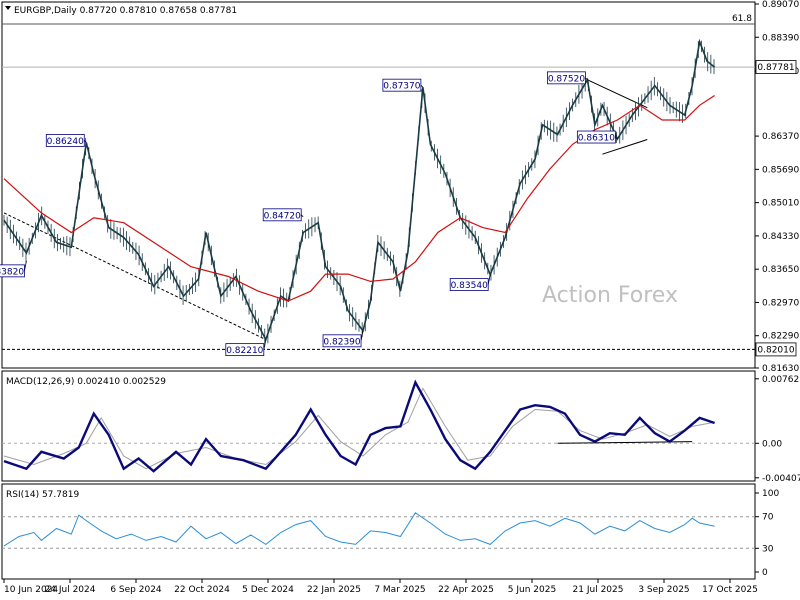 The height and width of the screenshot is (600, 800). I want to click on macd-axis-tick-label: 0.007623, so click(781, 380).